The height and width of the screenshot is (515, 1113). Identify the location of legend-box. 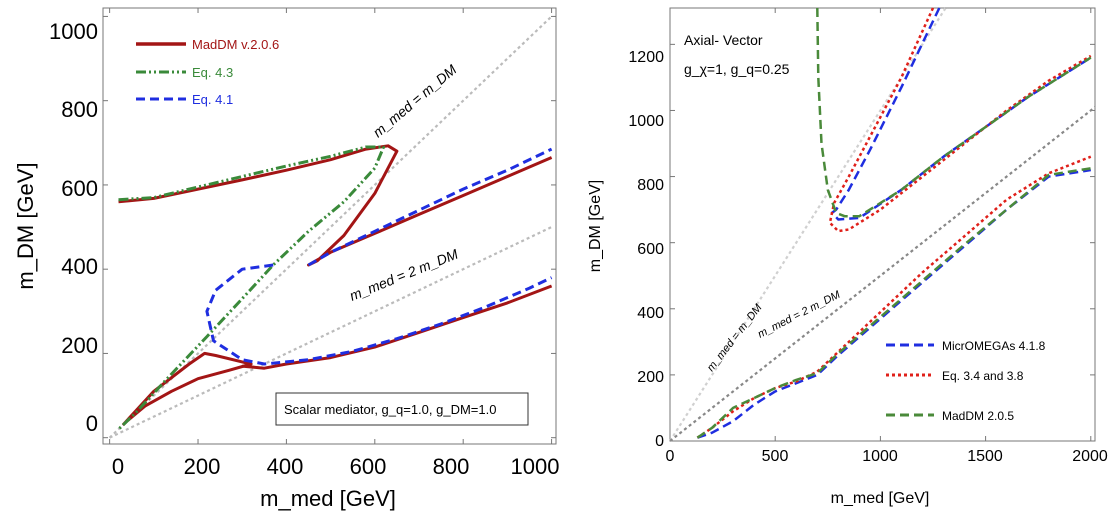
(985, 380).